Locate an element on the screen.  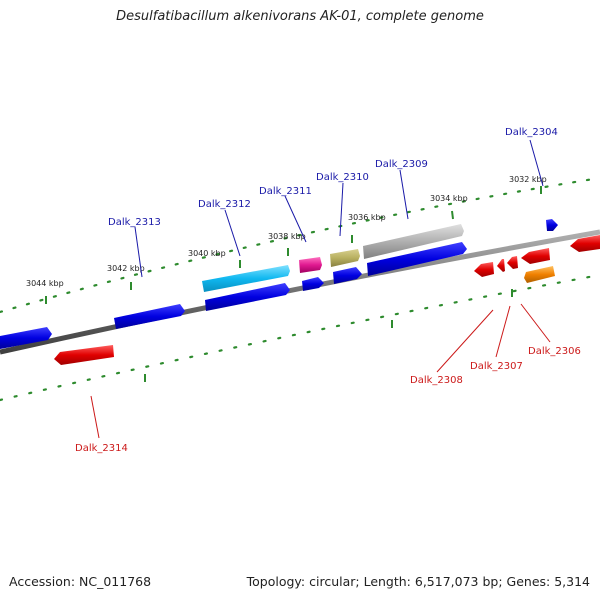
tick-label-3044: 3044 kbp is located at coordinates (45, 283).